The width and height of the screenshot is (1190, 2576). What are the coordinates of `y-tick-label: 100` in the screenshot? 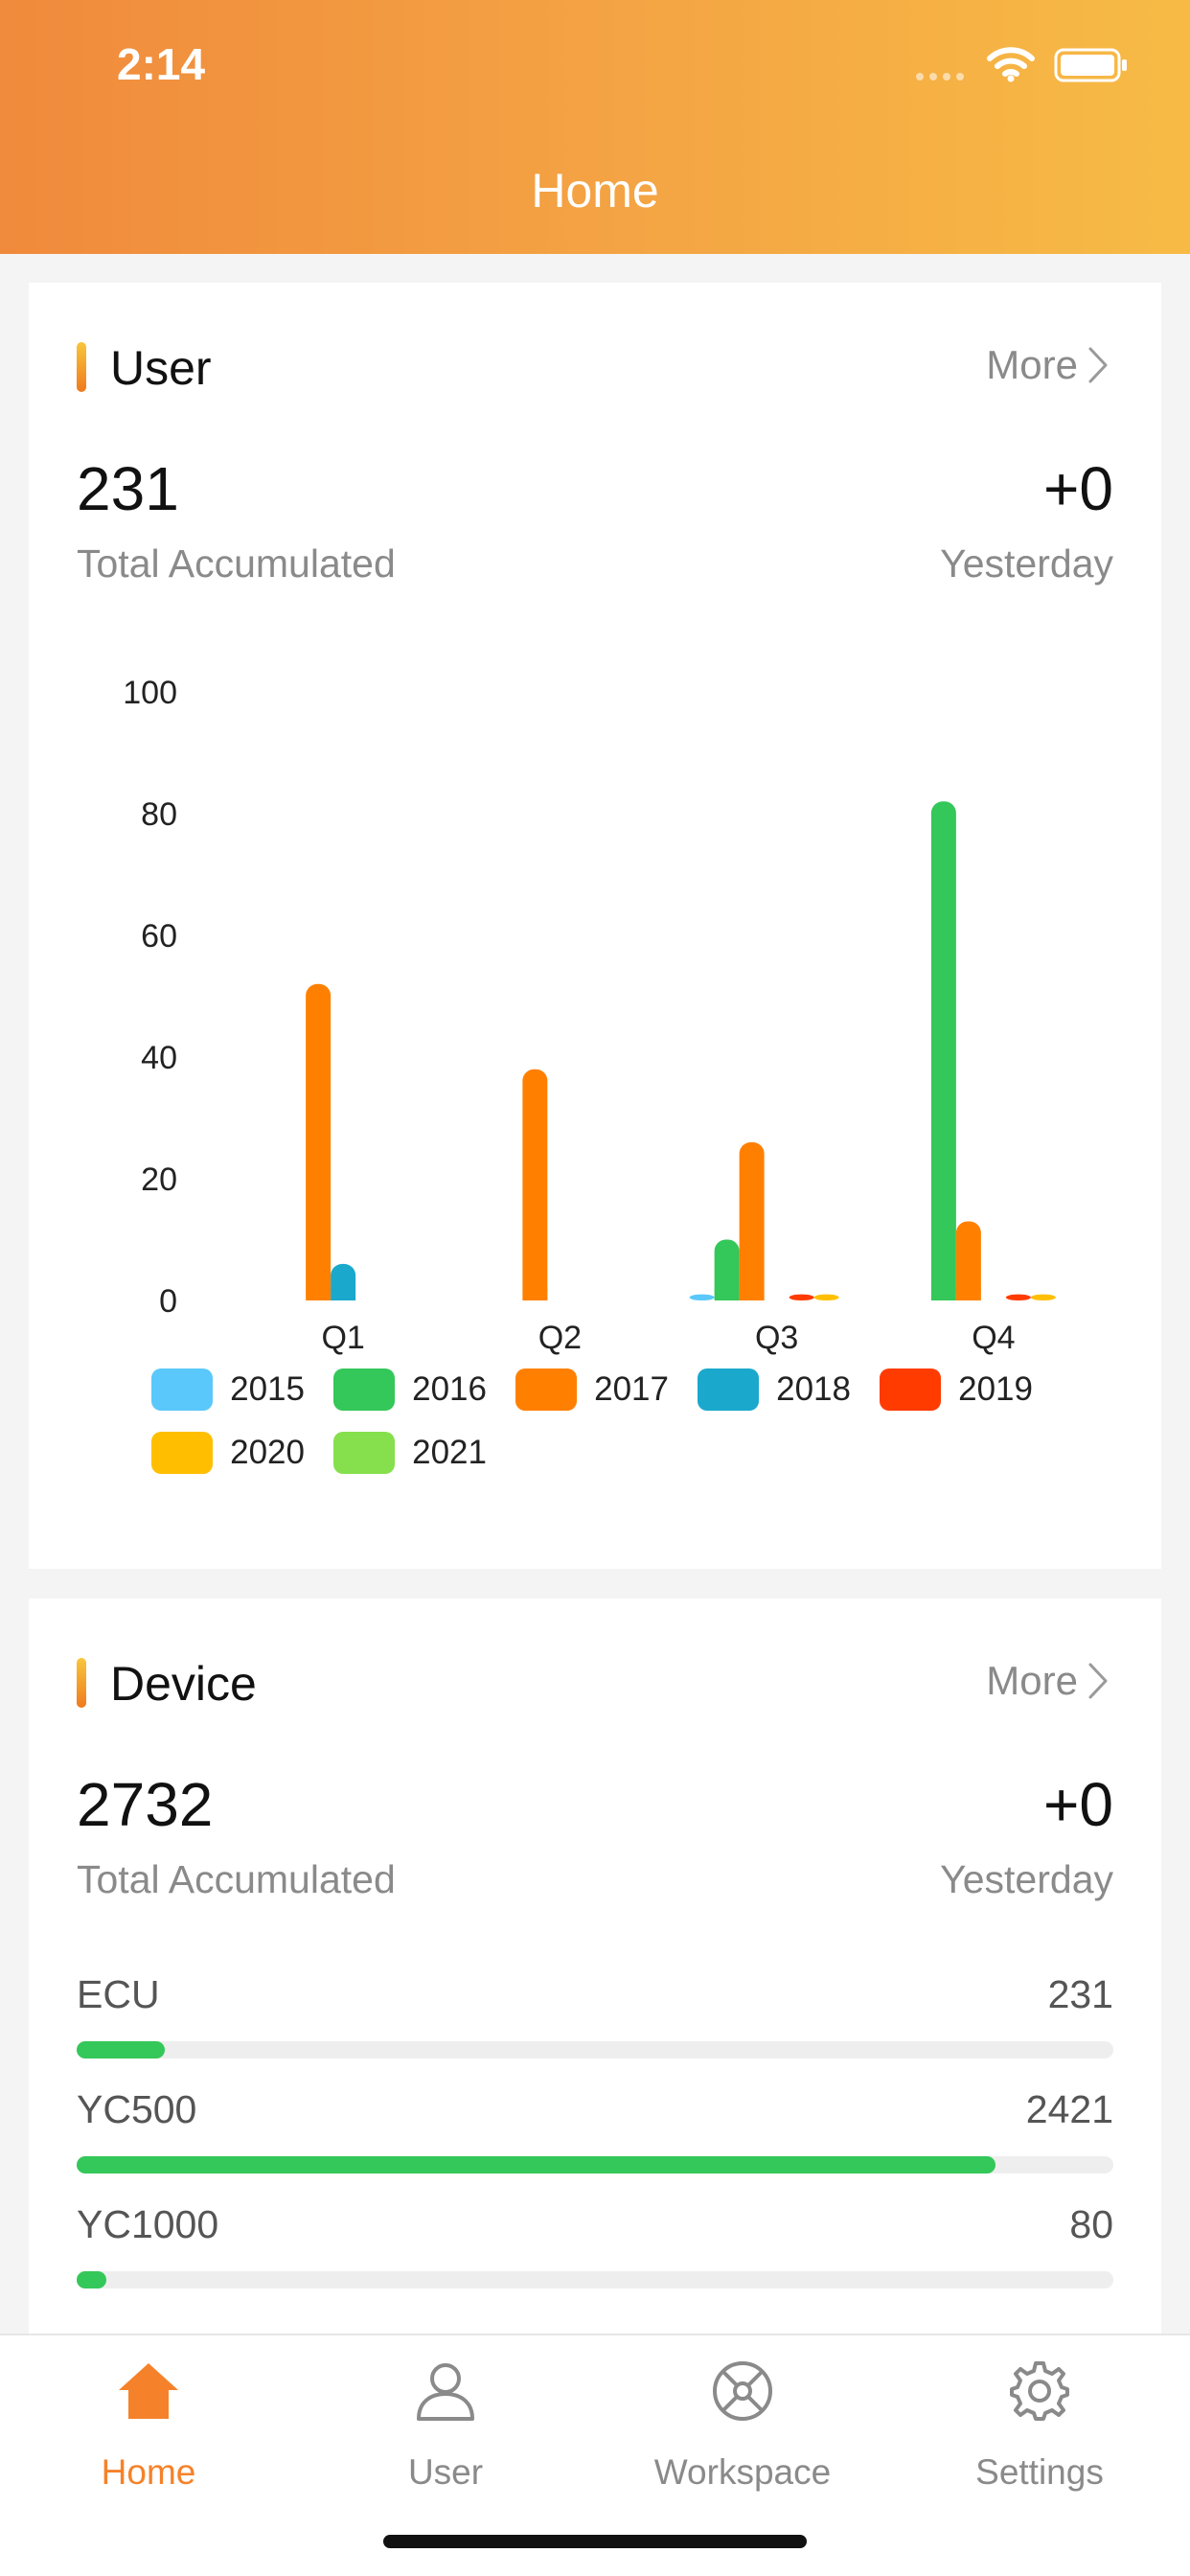 It's located at (150, 693).